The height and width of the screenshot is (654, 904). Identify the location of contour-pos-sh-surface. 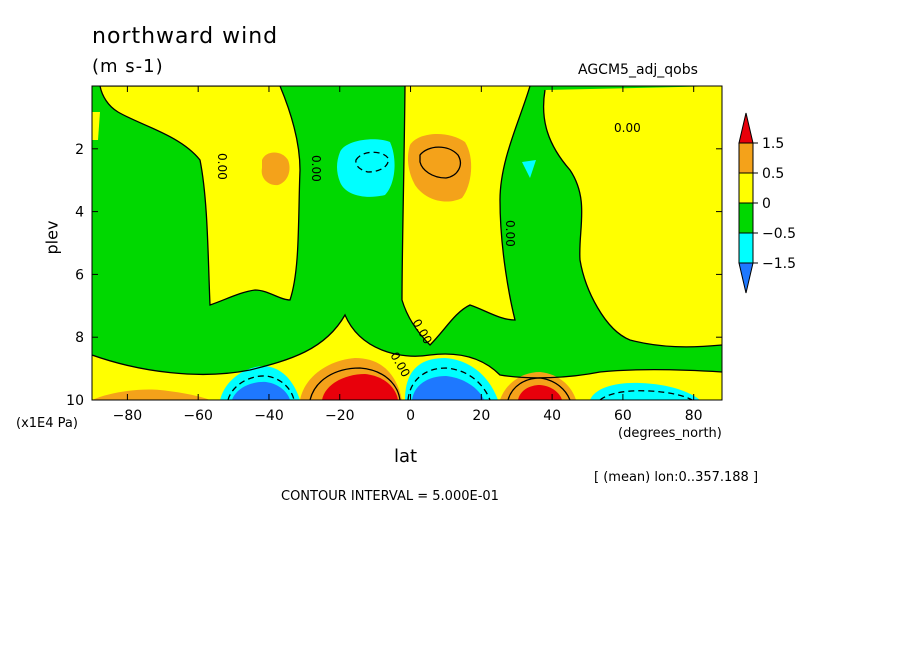
(355, 383).